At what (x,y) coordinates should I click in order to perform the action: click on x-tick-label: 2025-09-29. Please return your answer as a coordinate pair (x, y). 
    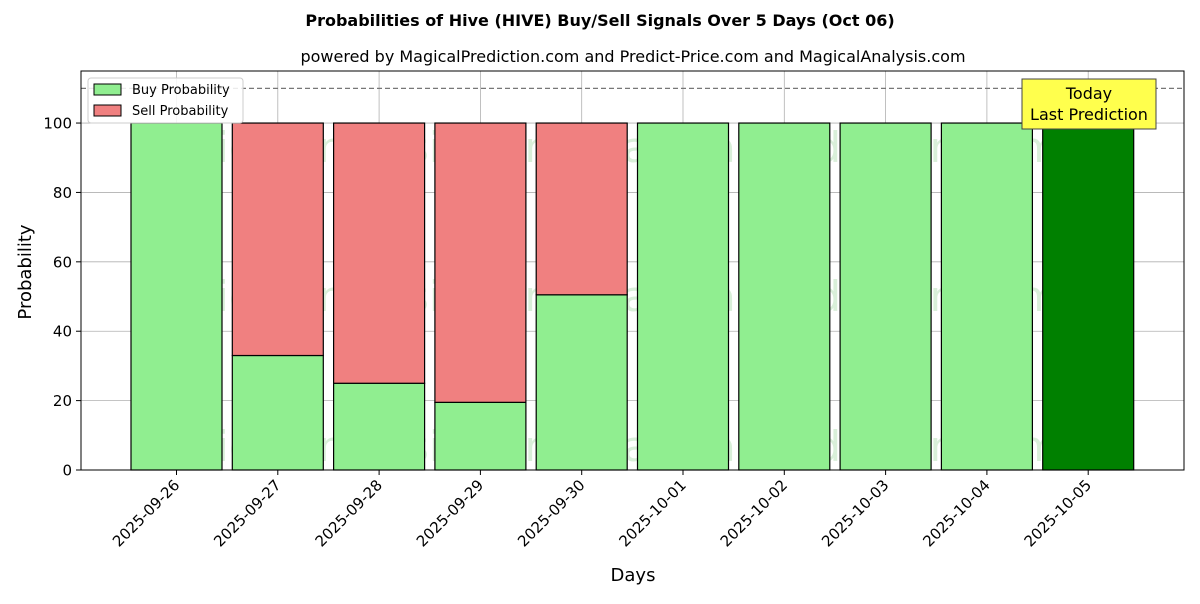
    Looking at the image, I should click on (450, 513).